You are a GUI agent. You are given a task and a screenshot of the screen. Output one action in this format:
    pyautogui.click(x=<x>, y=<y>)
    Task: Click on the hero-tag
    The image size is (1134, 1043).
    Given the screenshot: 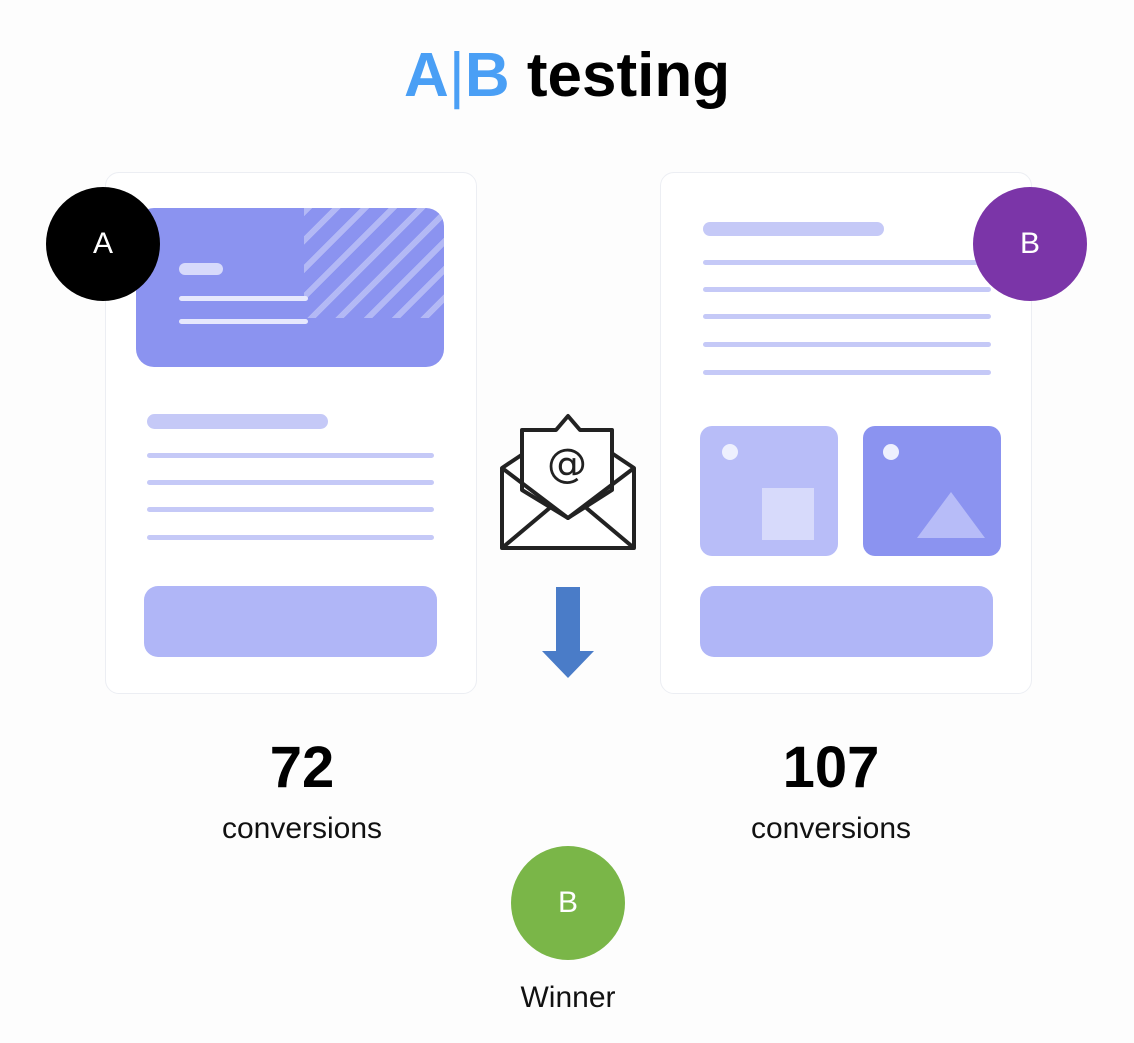 What is the action you would take?
    pyautogui.click(x=201, y=269)
    